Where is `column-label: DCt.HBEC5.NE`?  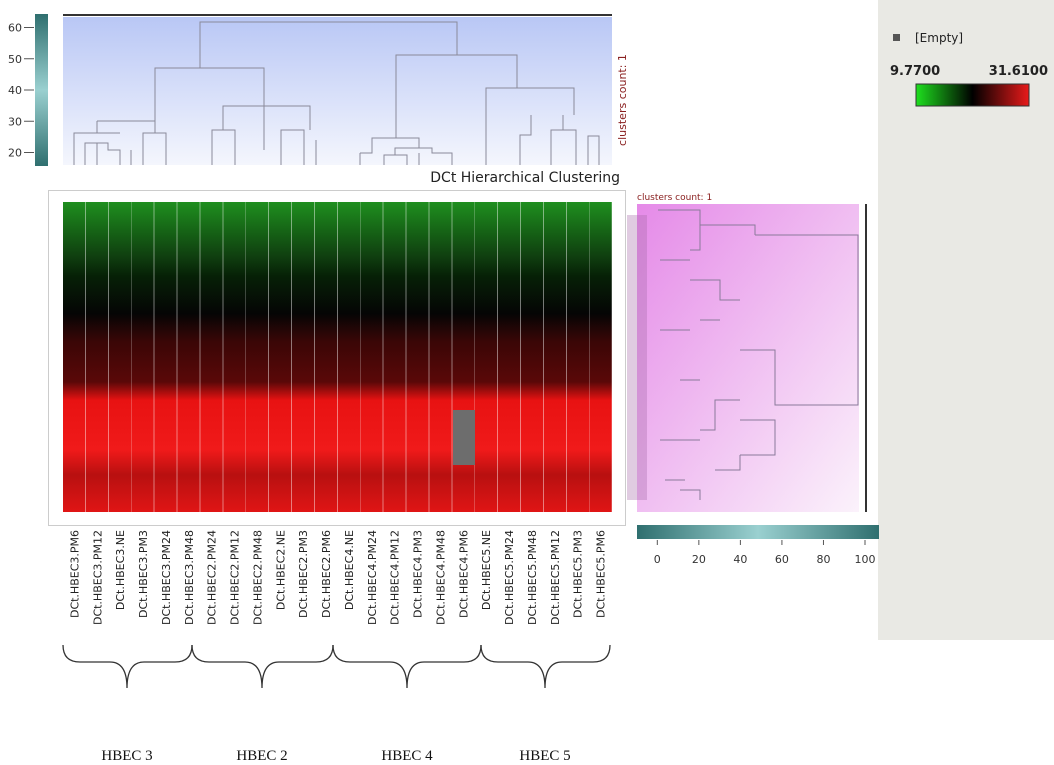
column-label: DCt.HBEC5.NE is located at coordinates (486, 570).